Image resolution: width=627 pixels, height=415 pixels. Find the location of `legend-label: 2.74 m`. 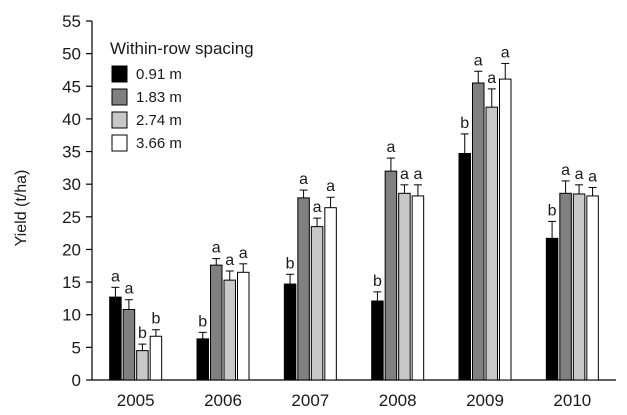

legend-label: 2.74 m is located at coordinates (159, 120).